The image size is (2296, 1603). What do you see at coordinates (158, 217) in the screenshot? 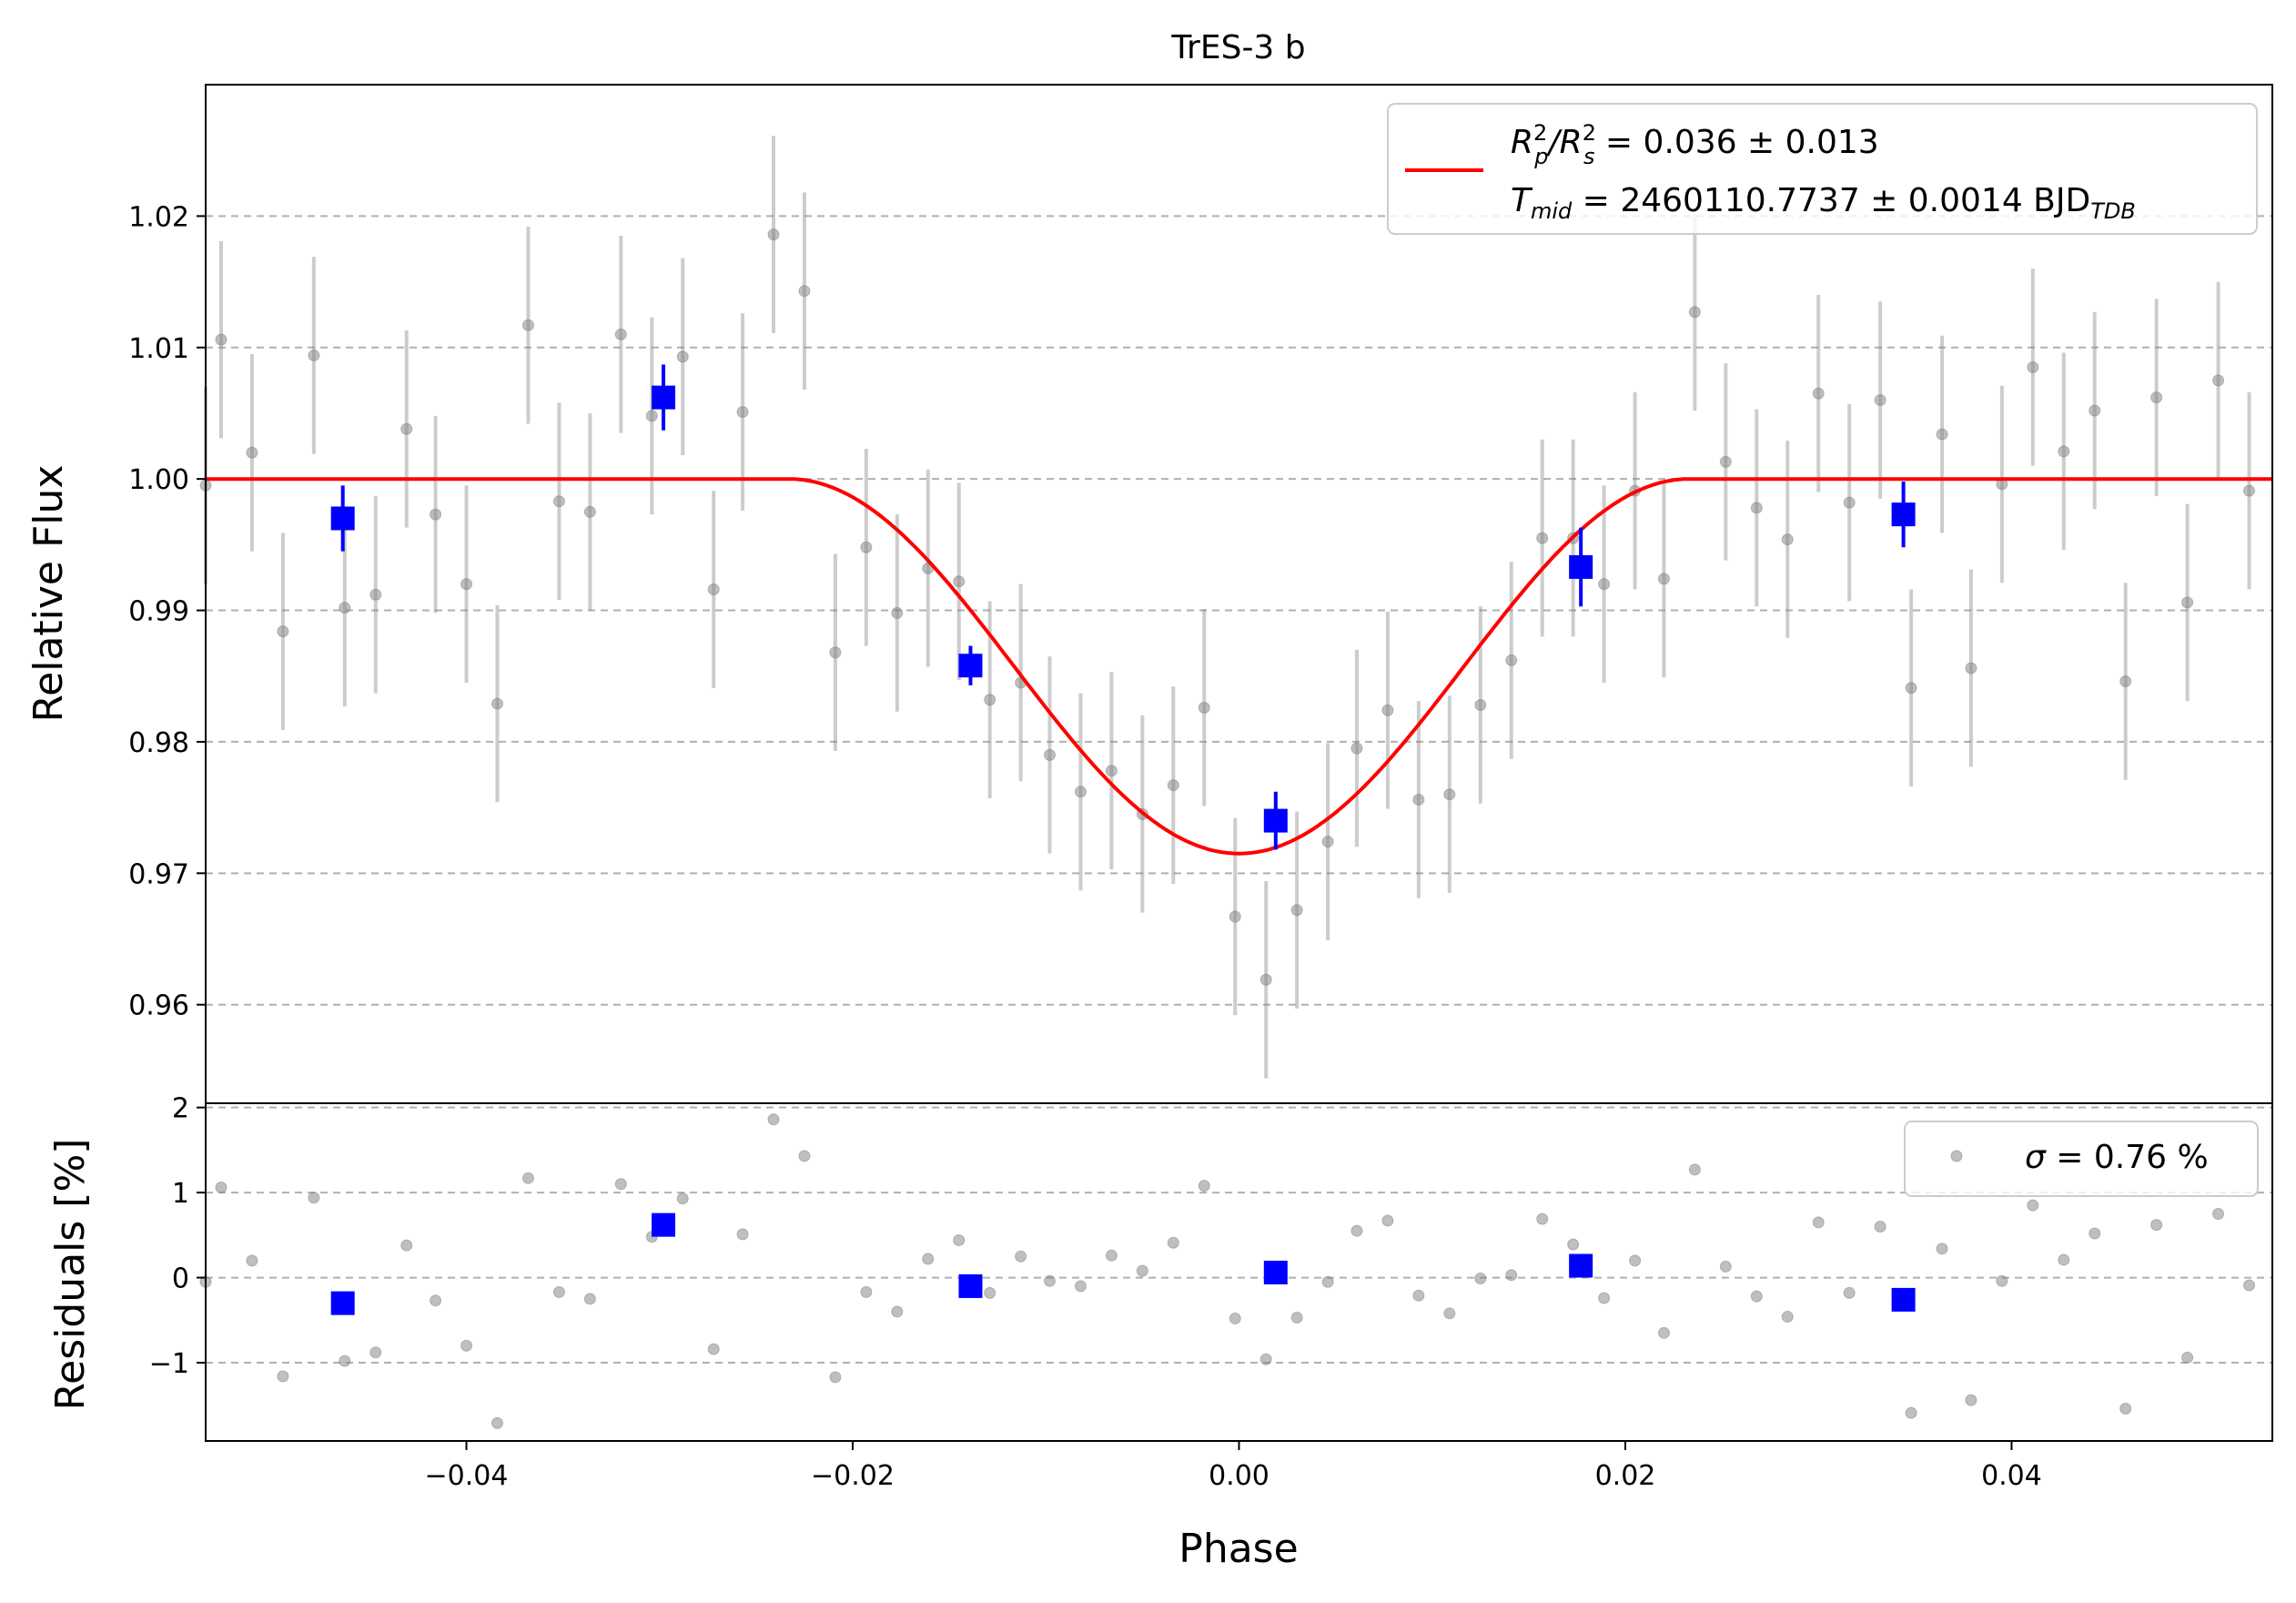
I see `flux-y-tick-label: 1.02` at bounding box center [158, 217].